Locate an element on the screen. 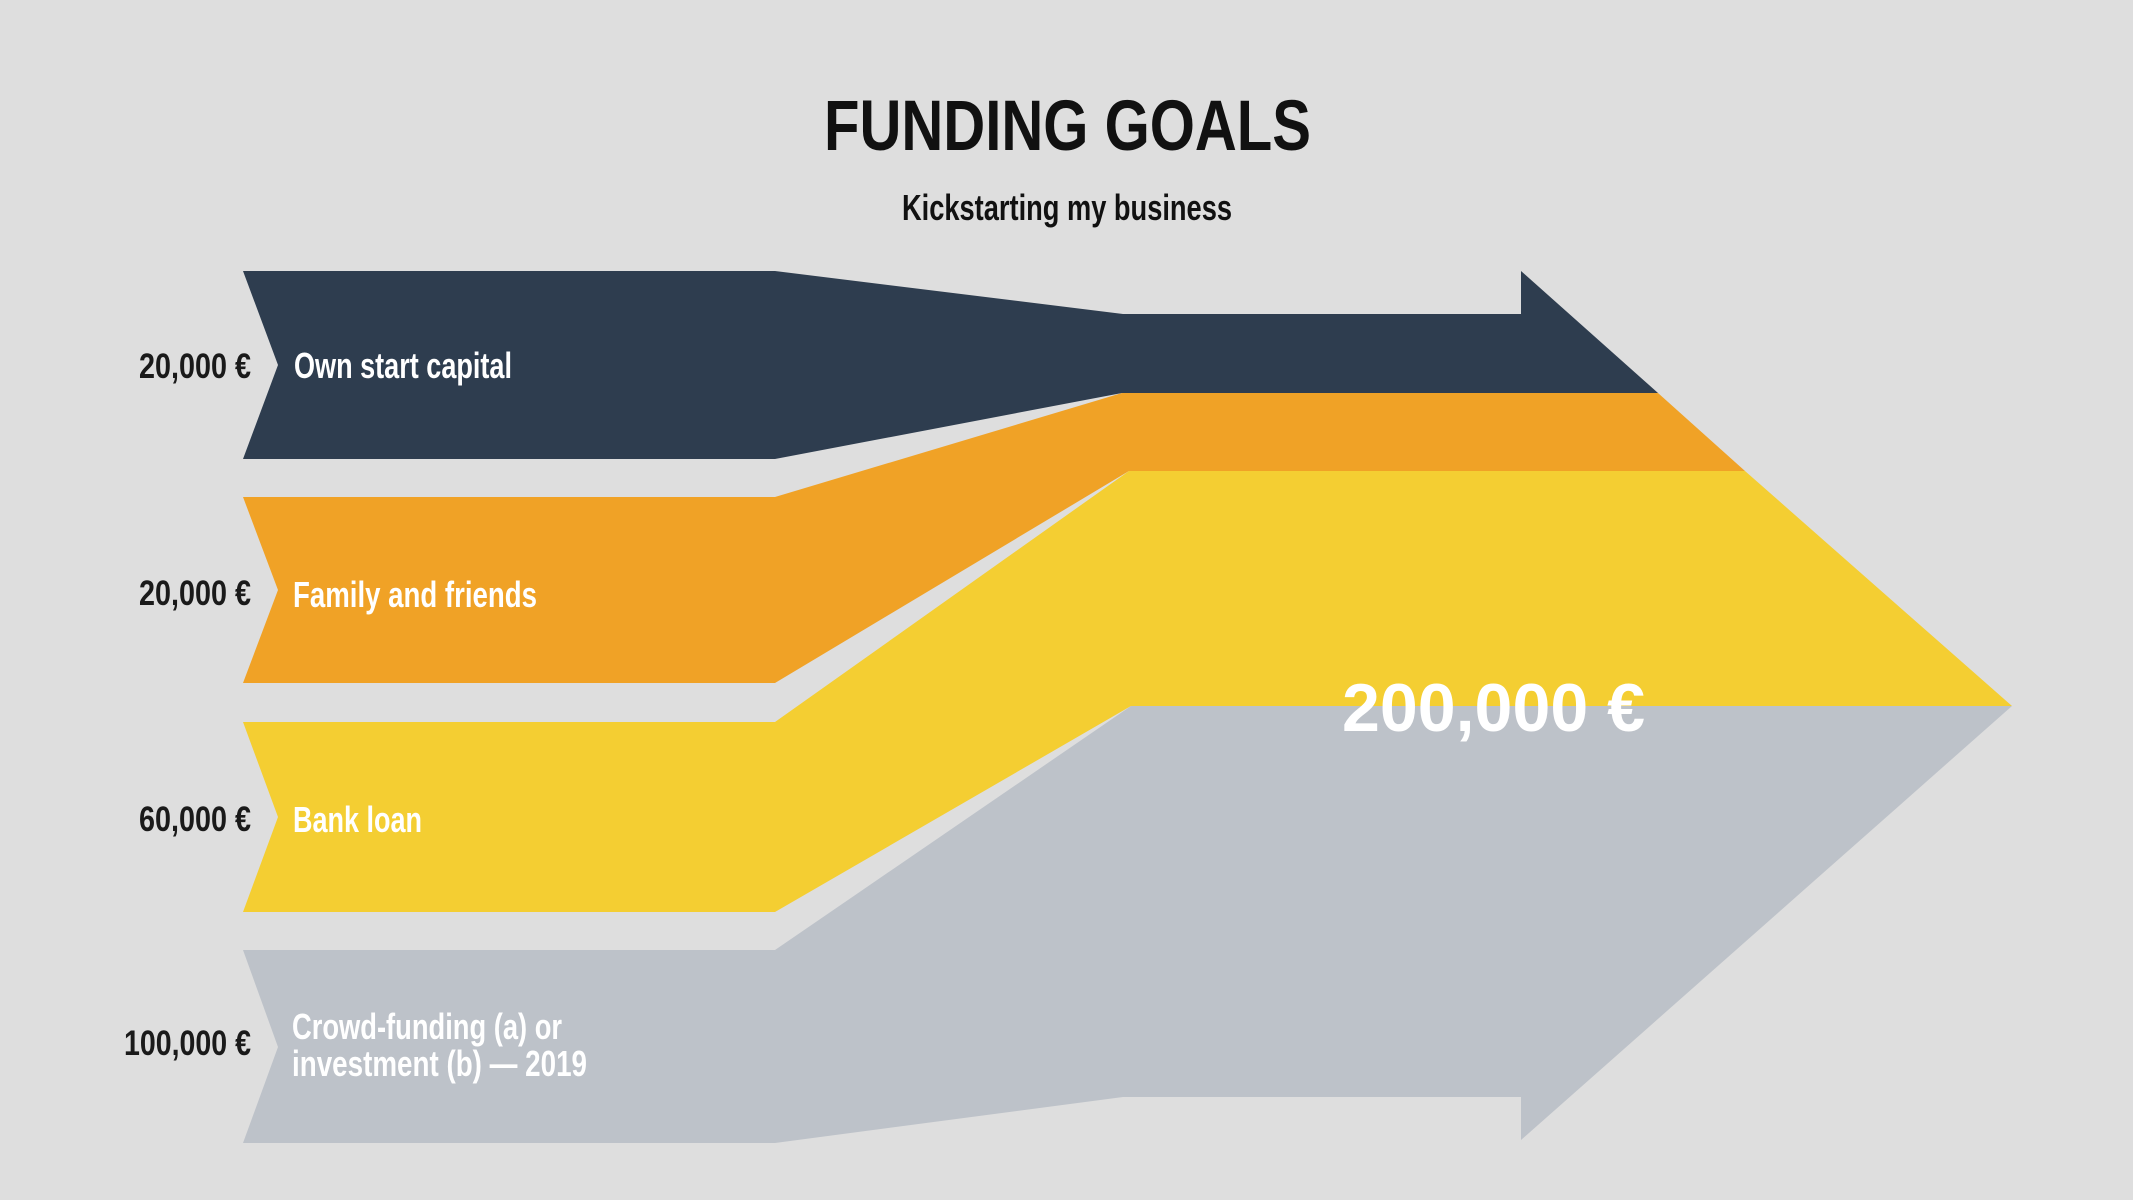 The width and height of the screenshot is (2133, 1200). svg-text: 60,000 € is located at coordinates (195, 819).